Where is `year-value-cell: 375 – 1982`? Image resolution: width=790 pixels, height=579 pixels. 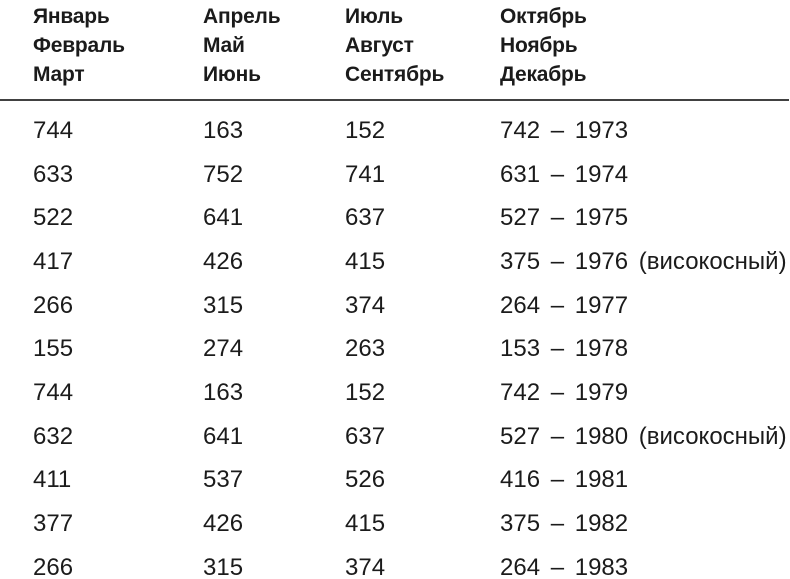
year-value-cell: 375 – 1982 is located at coordinates (564, 524).